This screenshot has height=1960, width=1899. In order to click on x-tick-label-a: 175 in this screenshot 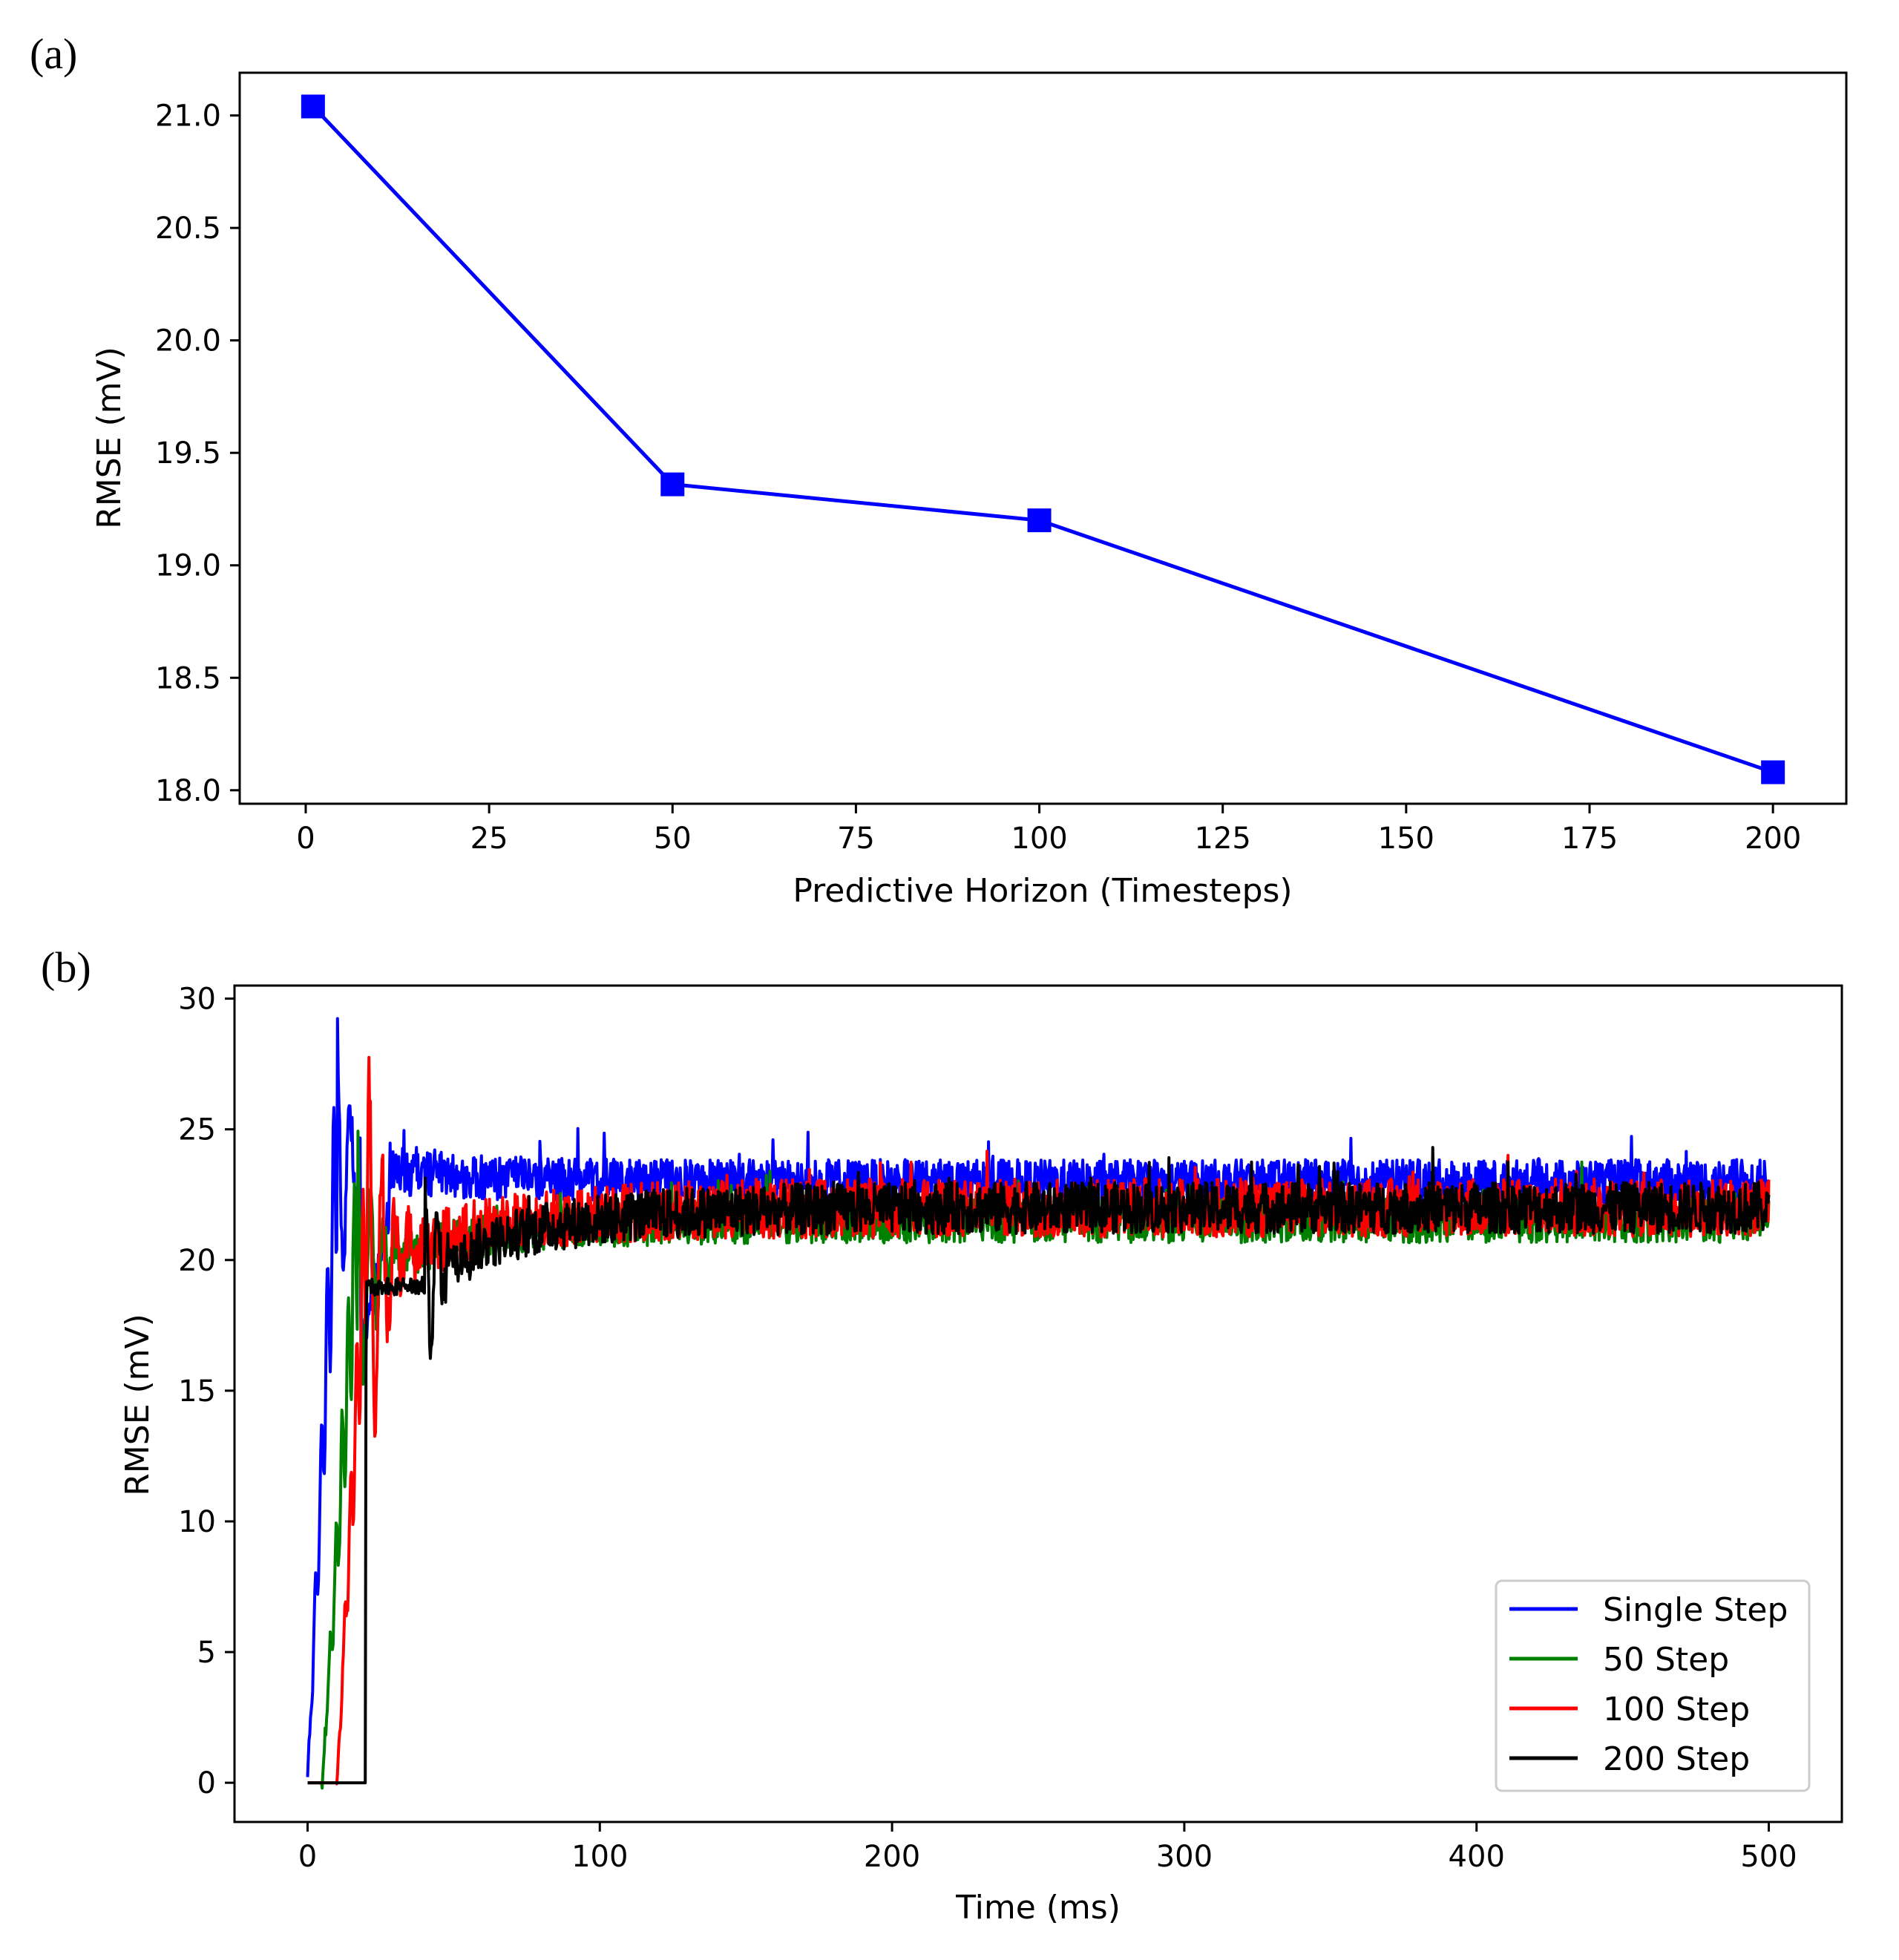, I will do `click(1589, 839)`.